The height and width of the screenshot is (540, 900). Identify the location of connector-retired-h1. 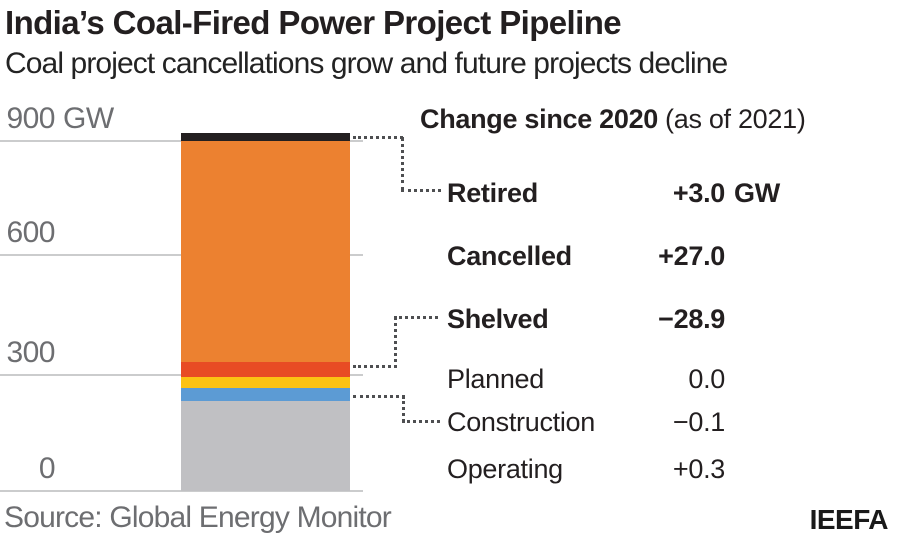
(378, 137).